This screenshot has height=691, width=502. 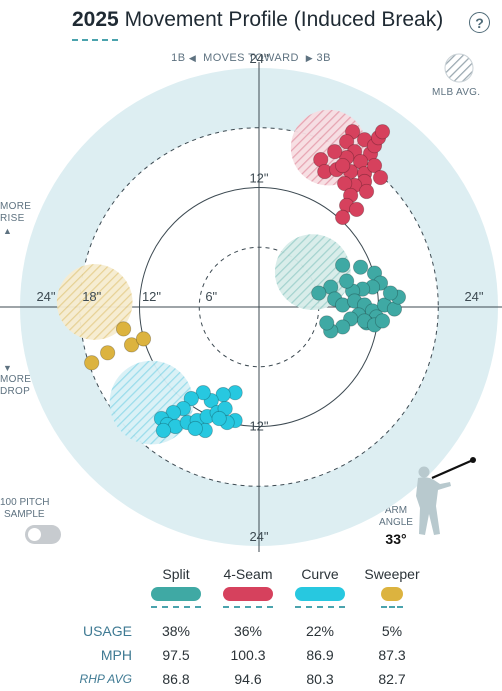 What do you see at coordinates (245, 631) in the screenshot?
I see `usage-row: USAGE 38% 36% 22% 5%` at bounding box center [245, 631].